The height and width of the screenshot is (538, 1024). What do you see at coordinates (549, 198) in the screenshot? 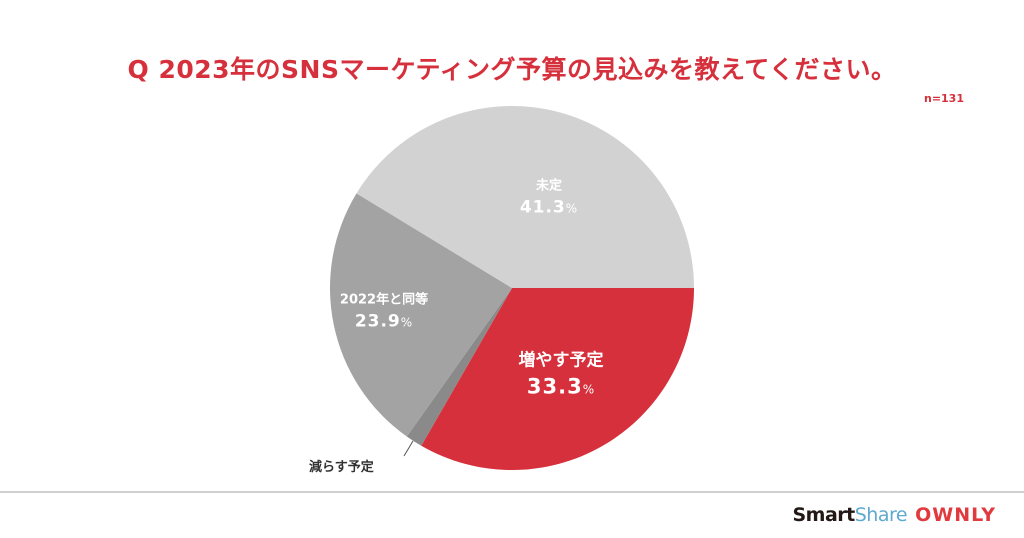
I see `label-undecided: 未定 41.3%` at bounding box center [549, 198].